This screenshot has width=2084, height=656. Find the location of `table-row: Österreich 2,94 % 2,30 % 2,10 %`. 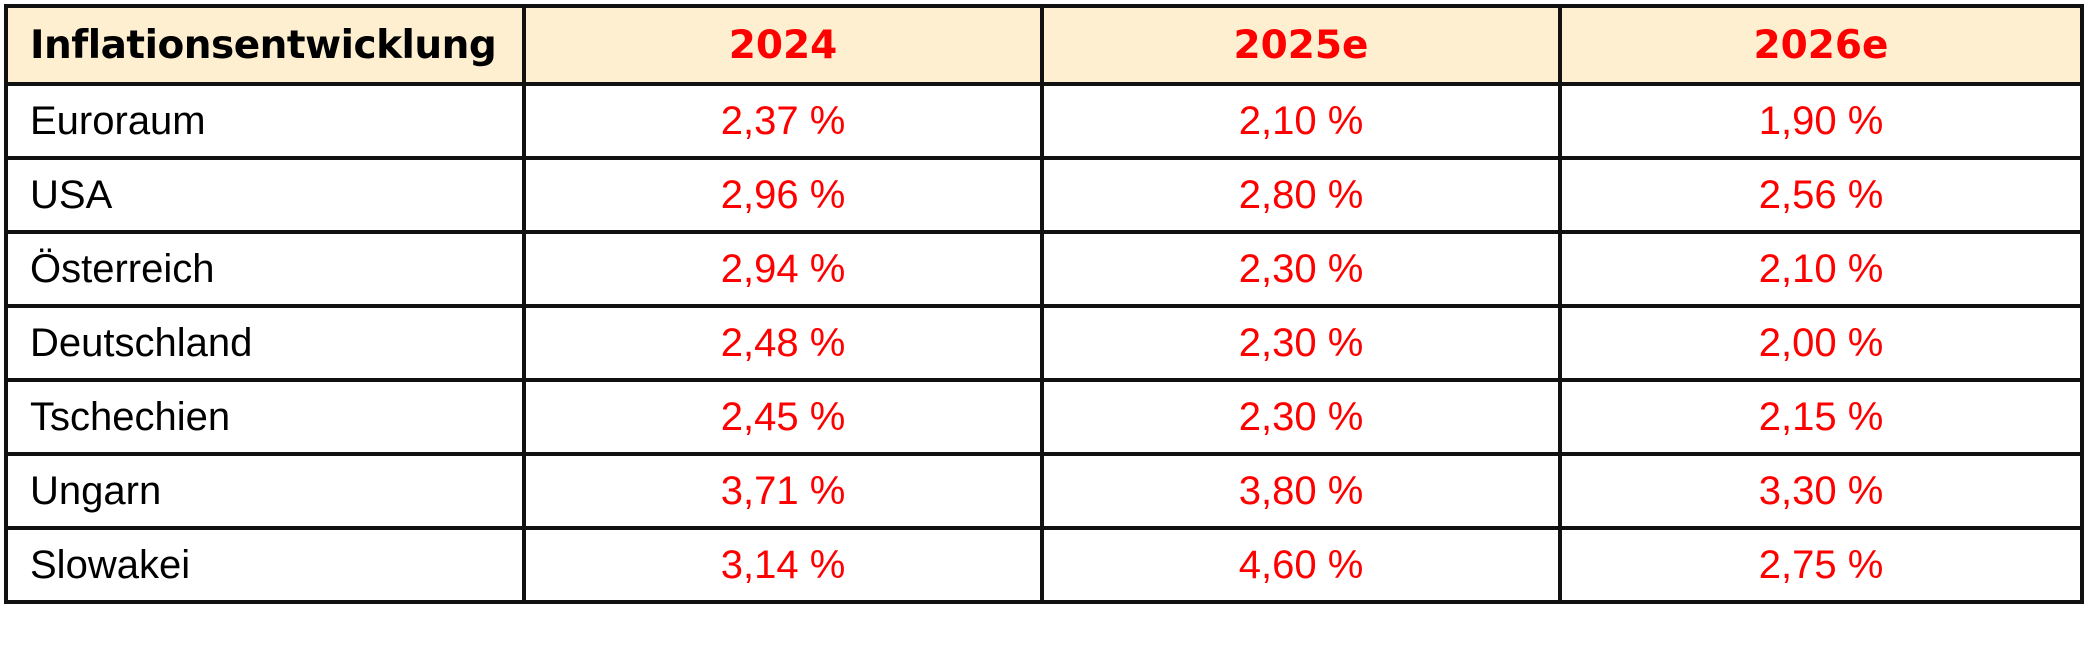

table-row: Österreich 2,94 % 2,30 % 2,10 % is located at coordinates (1044, 269).